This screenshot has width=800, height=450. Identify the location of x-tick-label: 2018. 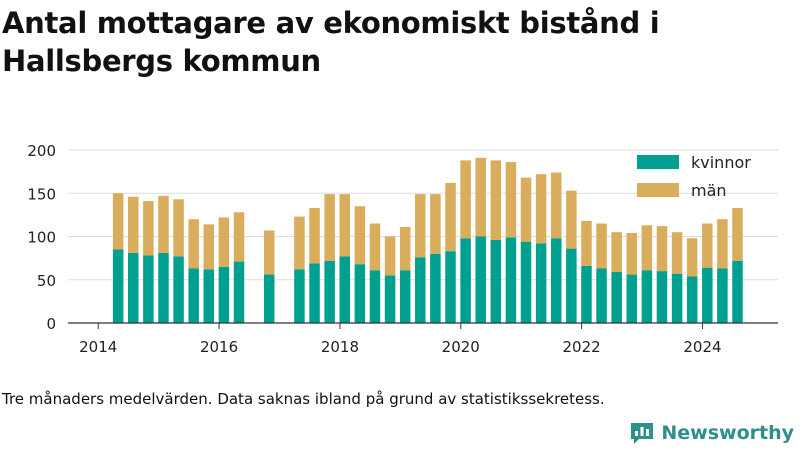
(340, 347).